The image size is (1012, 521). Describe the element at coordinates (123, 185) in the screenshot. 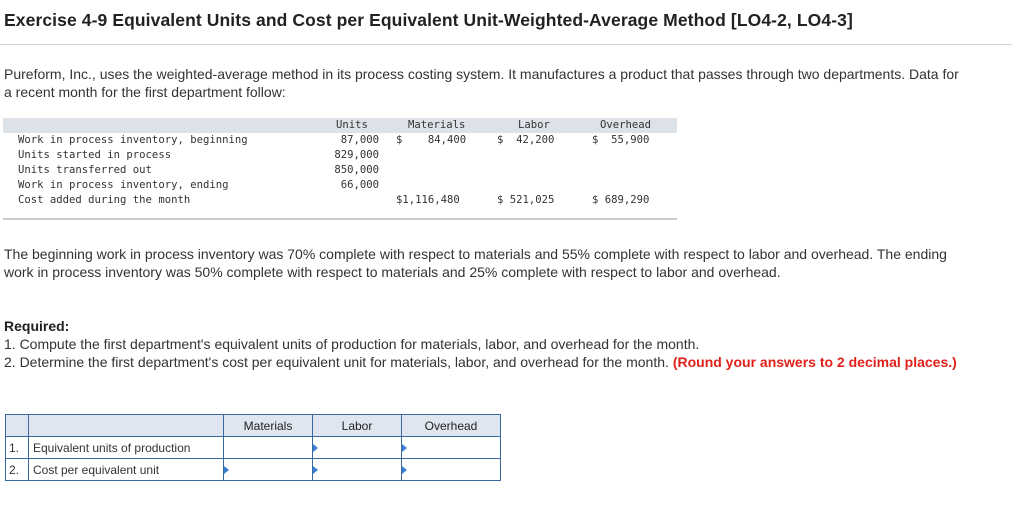

I see `row-label: Work in process inventory, ending` at that location.